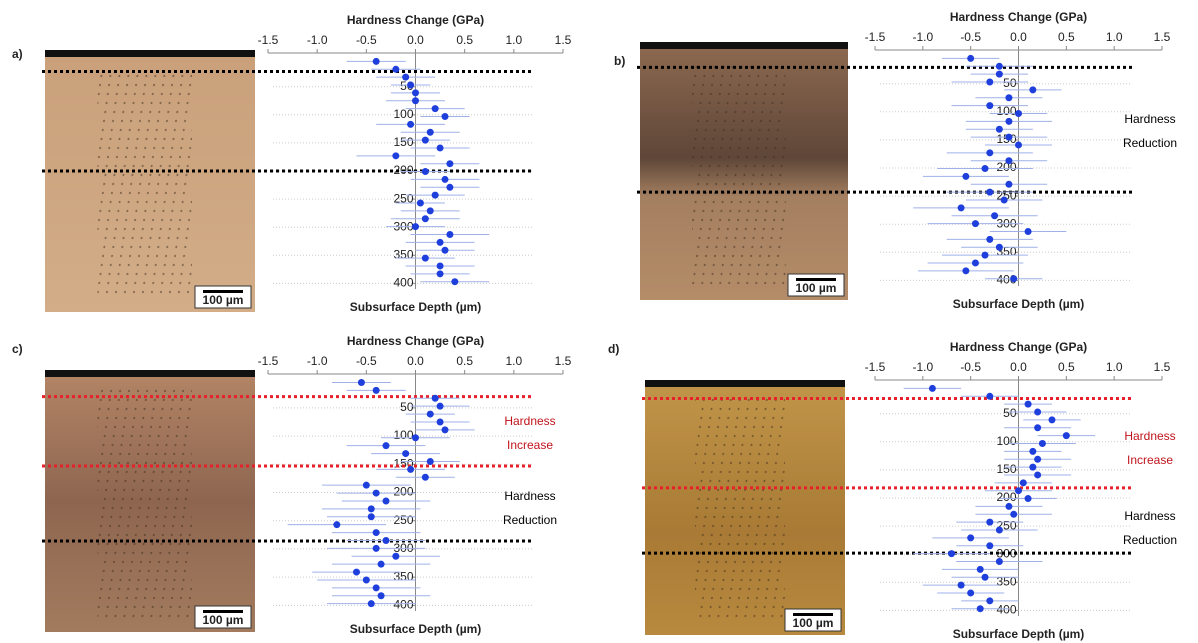 The image size is (1198, 643). What do you see at coordinates (1010, 413) in the screenshot?
I see `y-tick-label: 50` at bounding box center [1010, 413].